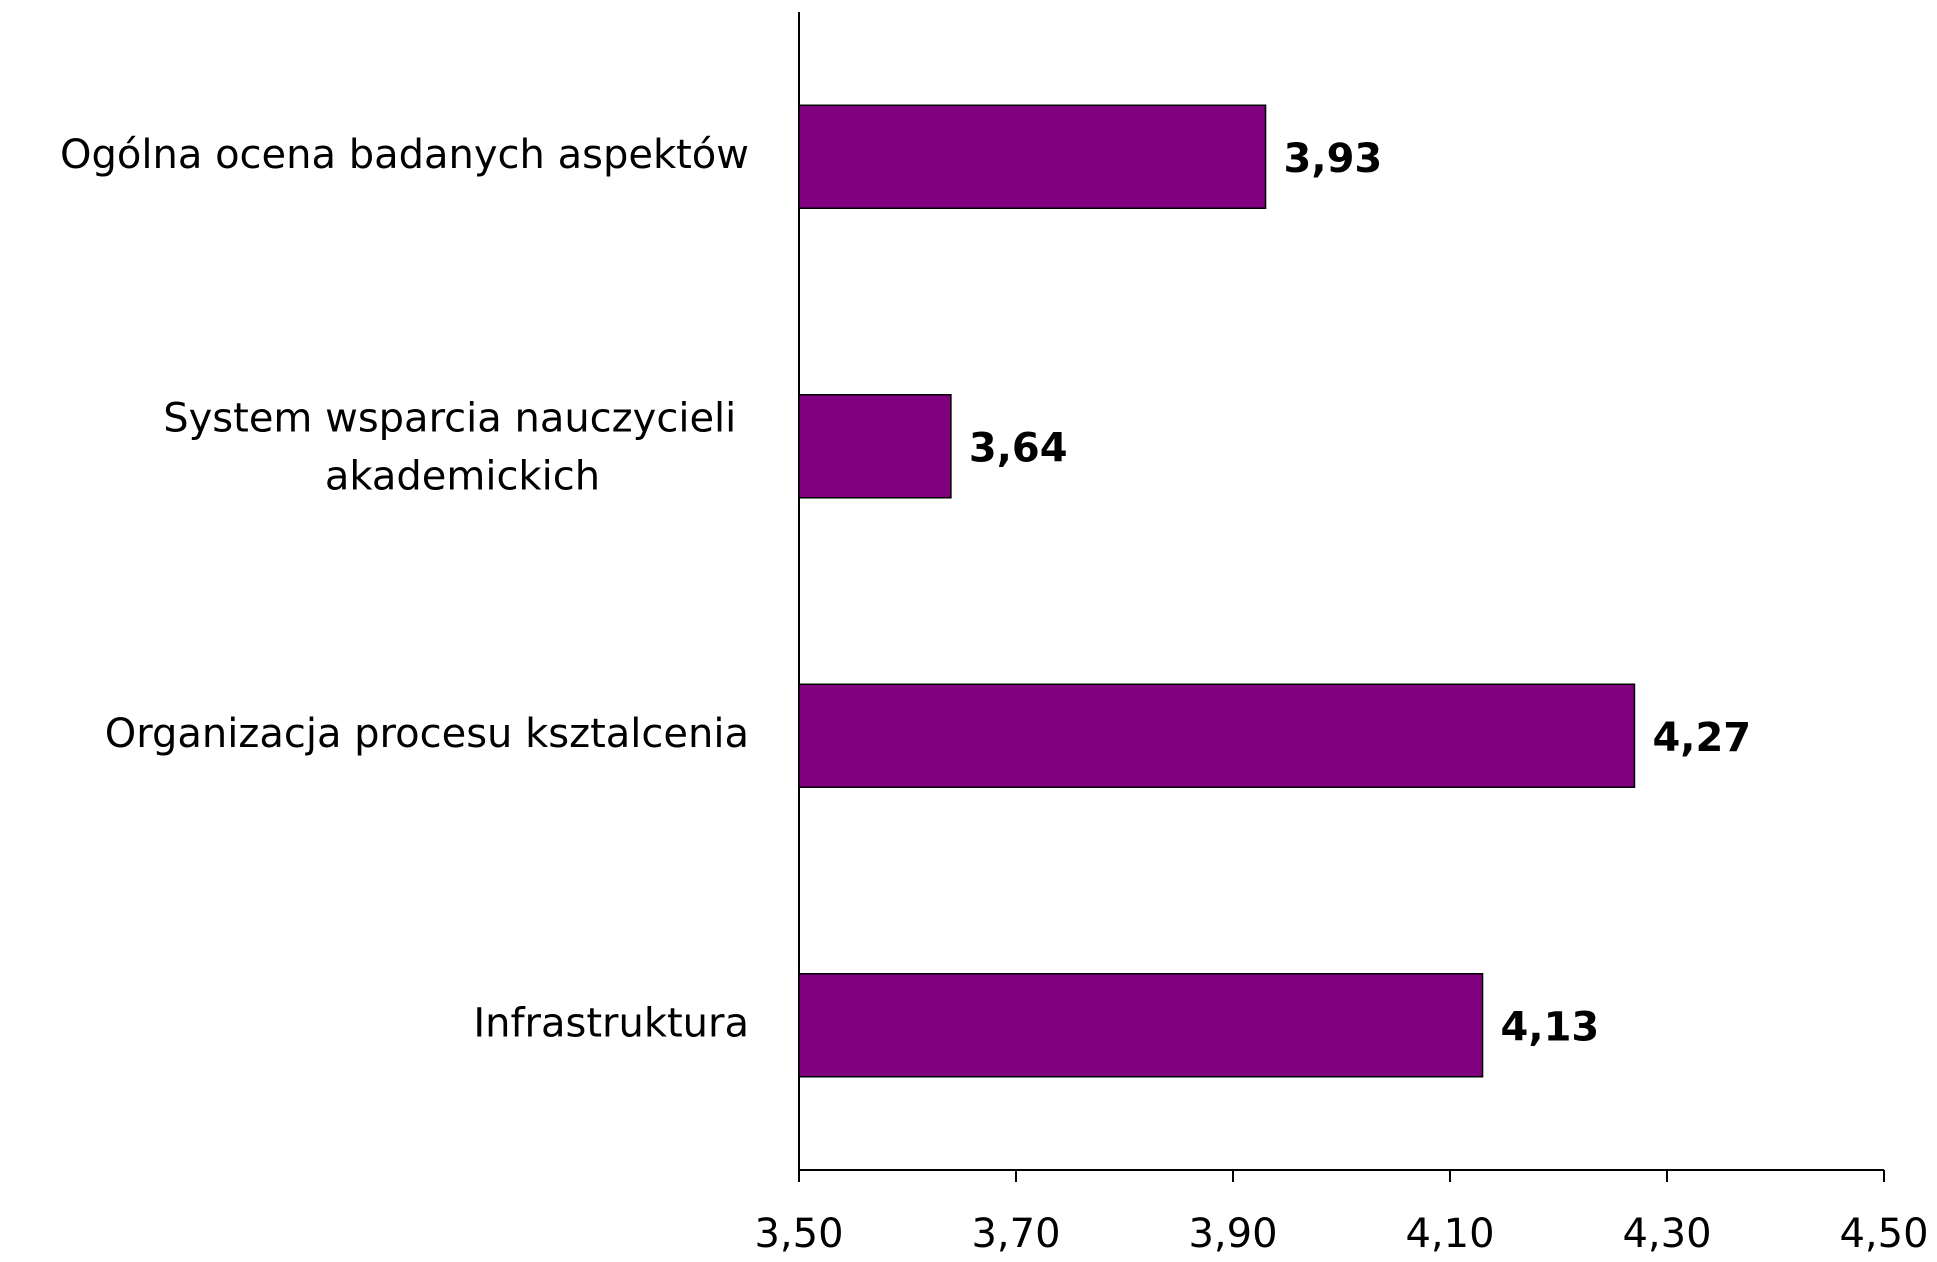 The height and width of the screenshot is (1262, 1937). I want to click on category-label: System wsparcia nauczycieli akademickich, so click(456, 447).